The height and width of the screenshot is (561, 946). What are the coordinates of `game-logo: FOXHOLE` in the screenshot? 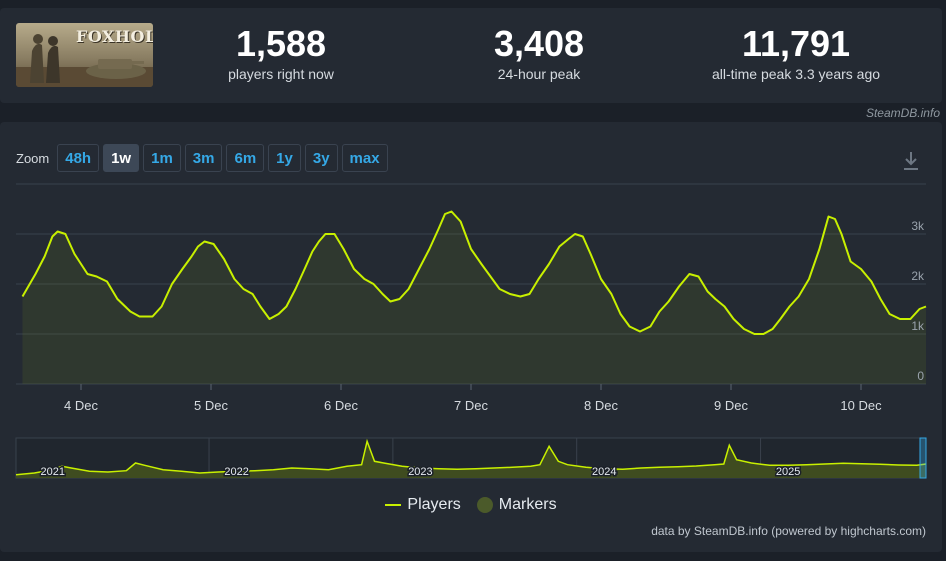 It's located at (84, 55).